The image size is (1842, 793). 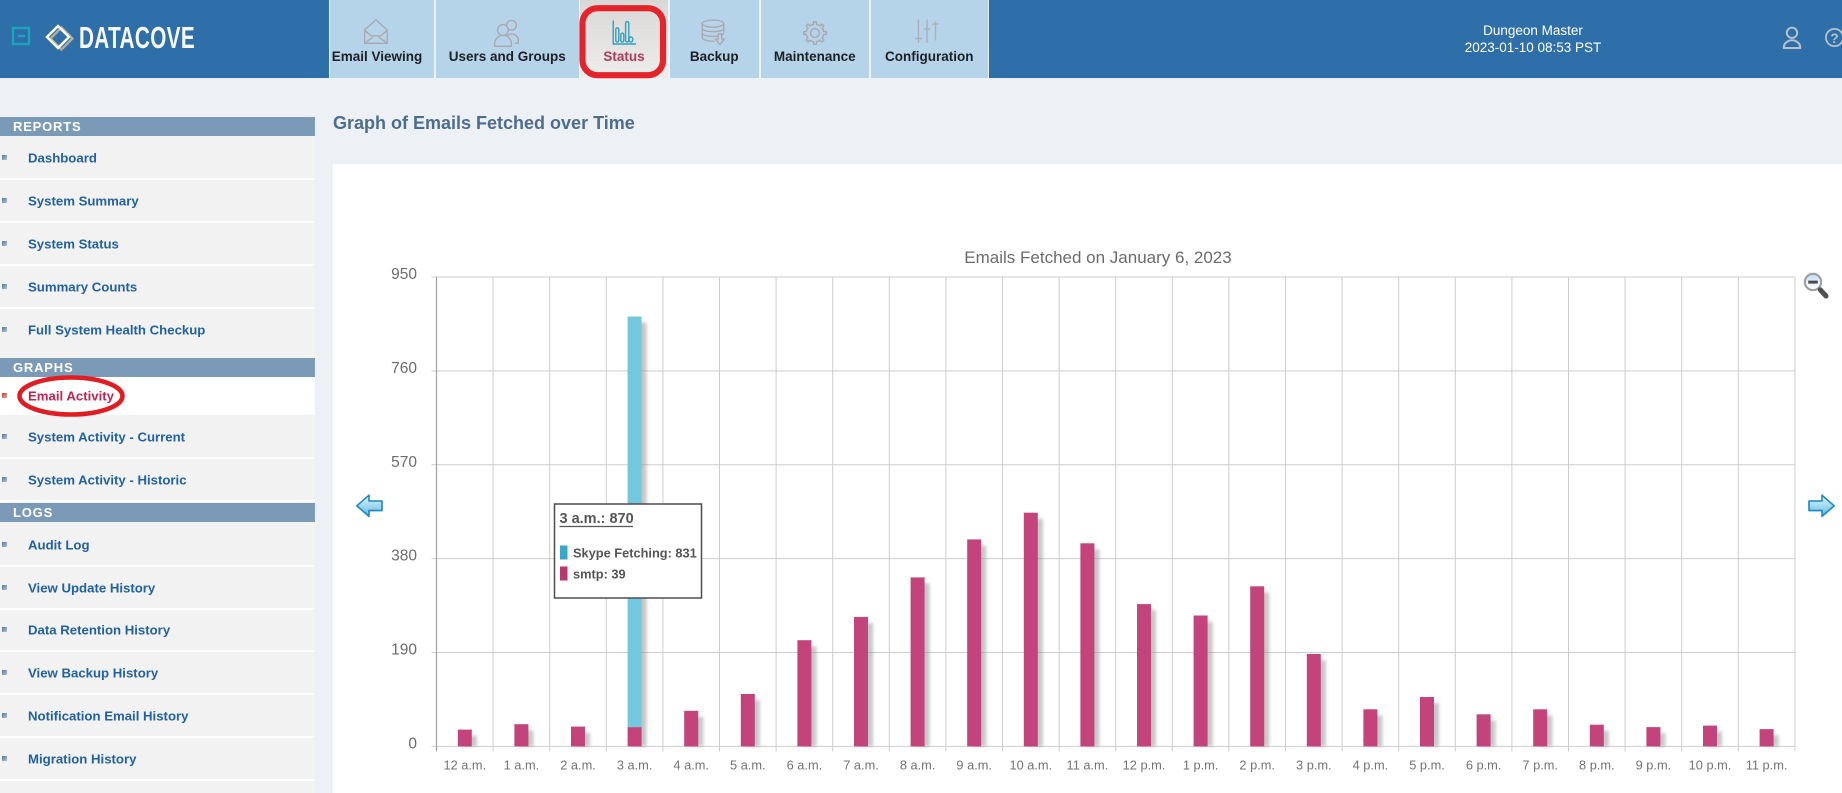 What do you see at coordinates (1540, 765) in the screenshot?
I see `svg-text: 7 p.m.` at bounding box center [1540, 765].